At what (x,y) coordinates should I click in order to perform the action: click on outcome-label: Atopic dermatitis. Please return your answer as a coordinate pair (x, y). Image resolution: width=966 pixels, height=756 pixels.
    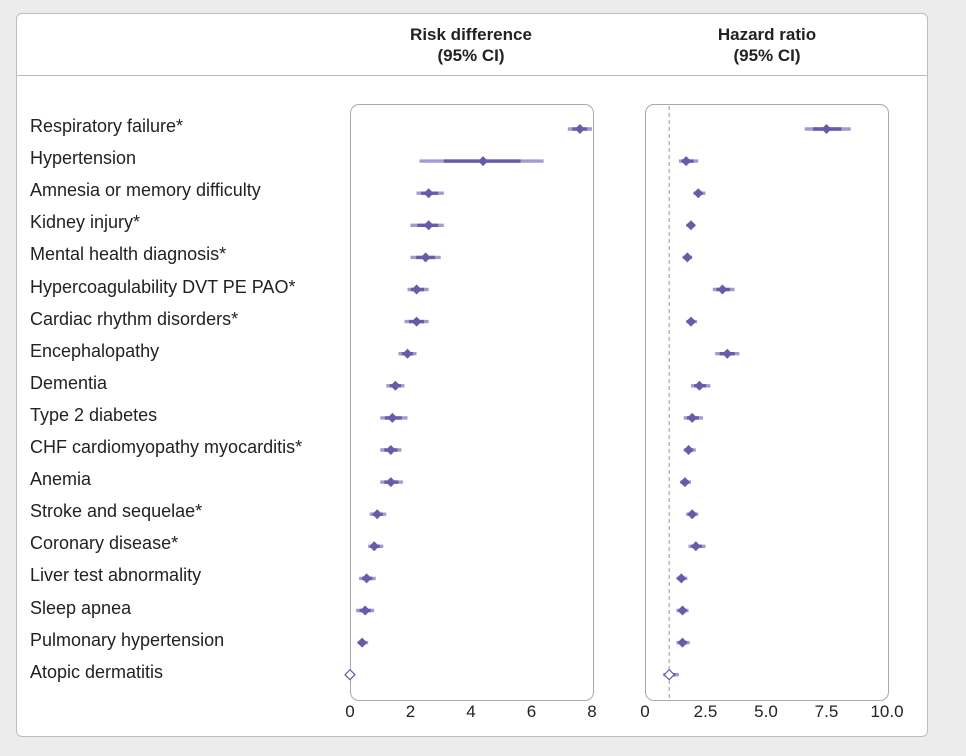
    Looking at the image, I should click on (97, 671).